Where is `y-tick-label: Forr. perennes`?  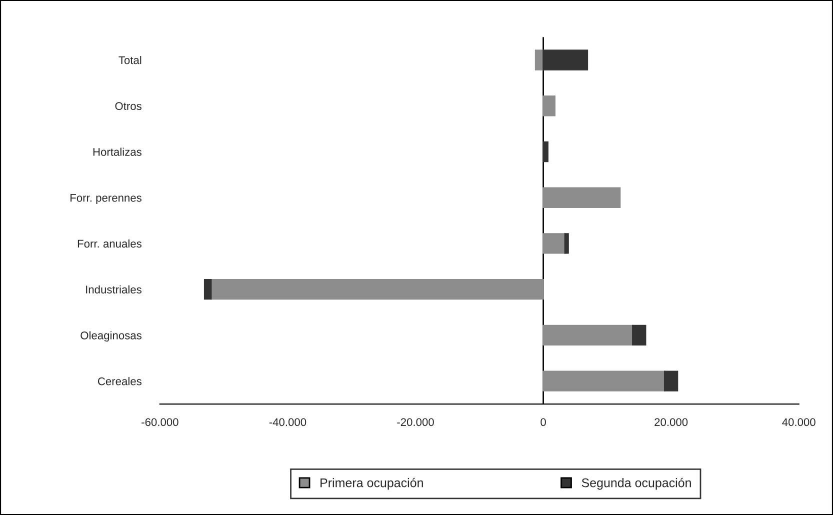 y-tick-label: Forr. perennes is located at coordinates (106, 199).